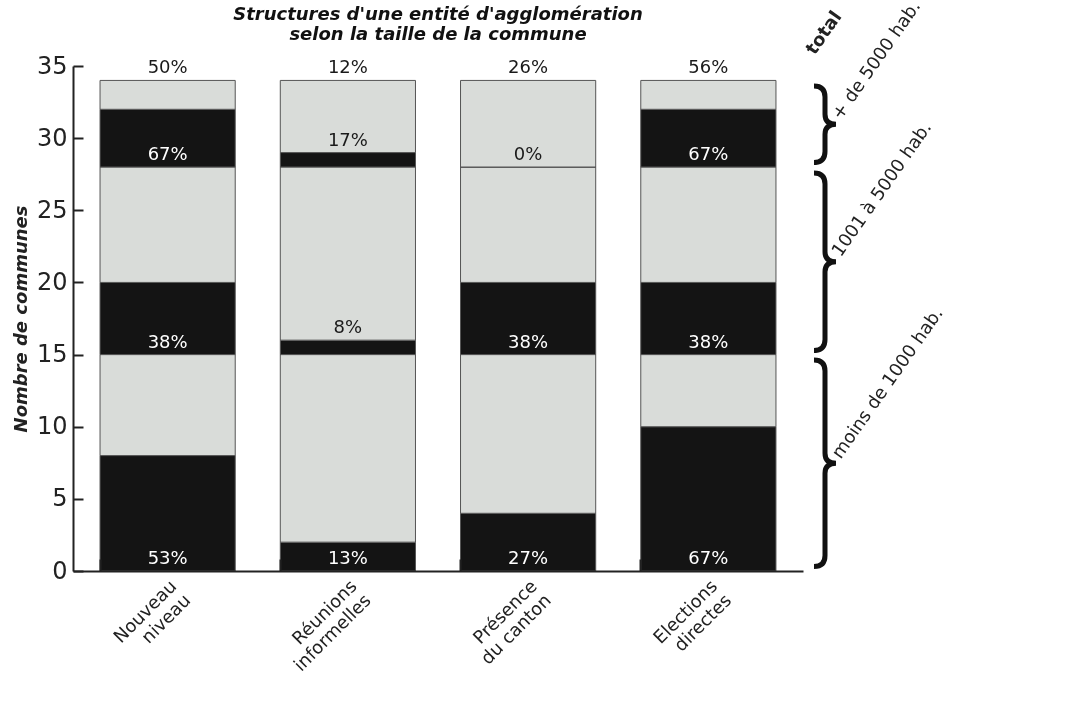  What do you see at coordinates (347, 67) in the screenshot?
I see `annotation: 12%` at bounding box center [347, 67].